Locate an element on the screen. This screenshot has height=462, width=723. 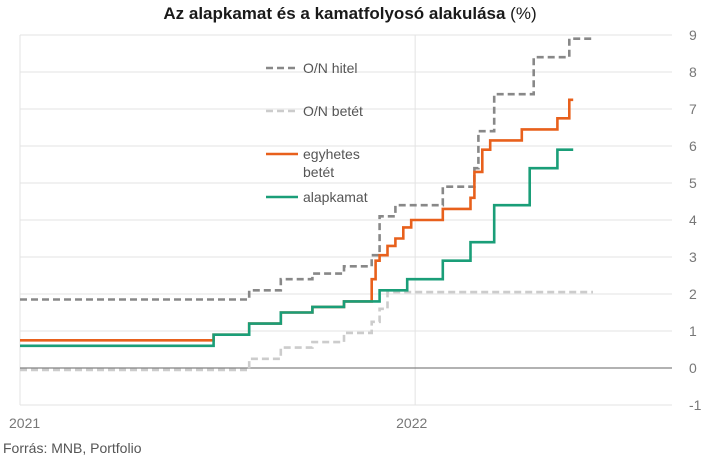
y-tick-label: 6 is located at coordinates (693, 146).